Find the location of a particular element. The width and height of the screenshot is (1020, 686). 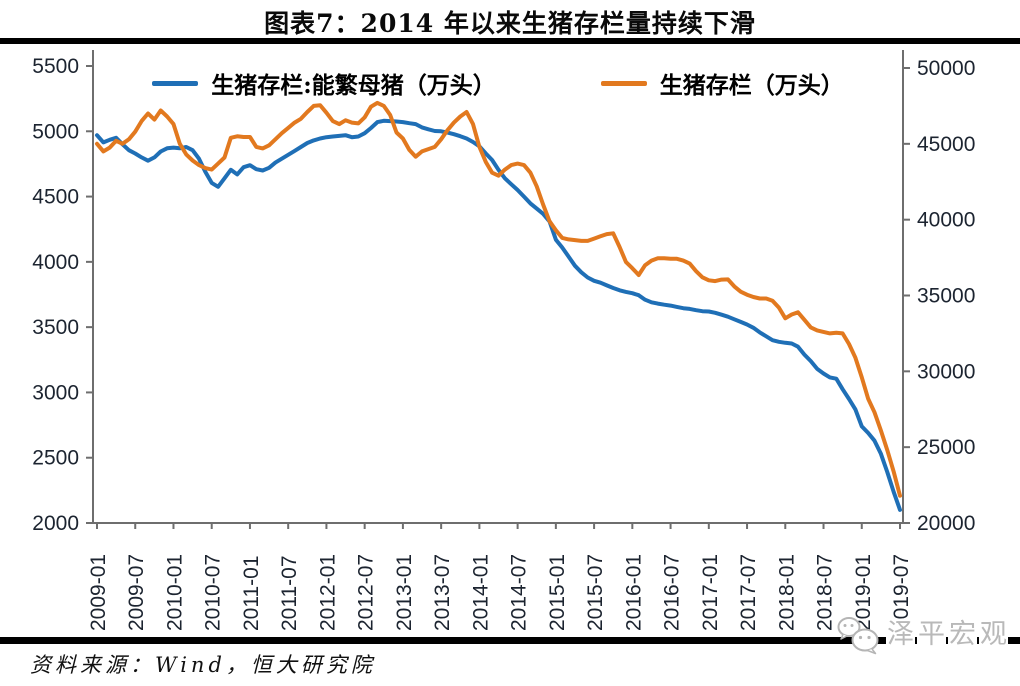

title-divider is located at coordinates (510, 41).